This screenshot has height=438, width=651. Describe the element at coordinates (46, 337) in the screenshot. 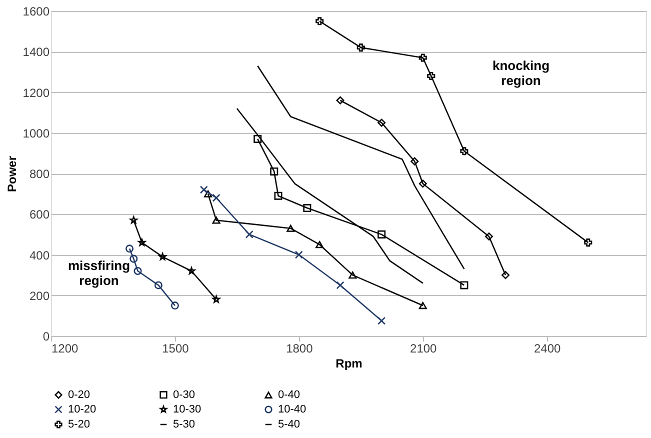

I see `y-tick-label: 0` at that location.